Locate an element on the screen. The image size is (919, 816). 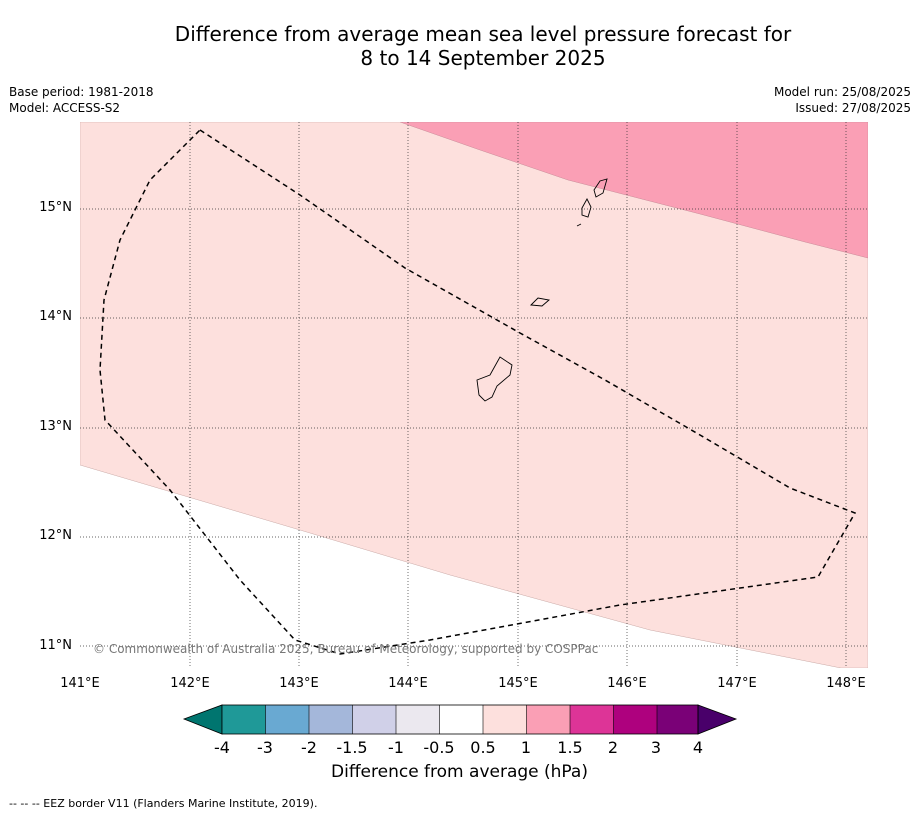
lon-tick-145e: 145°E is located at coordinates (518, 683).